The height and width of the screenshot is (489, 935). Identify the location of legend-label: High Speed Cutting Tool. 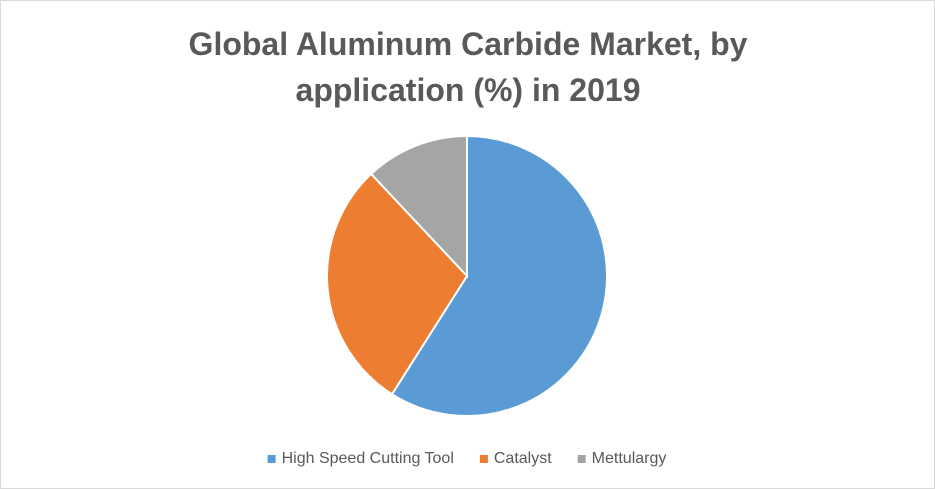
(368, 458).